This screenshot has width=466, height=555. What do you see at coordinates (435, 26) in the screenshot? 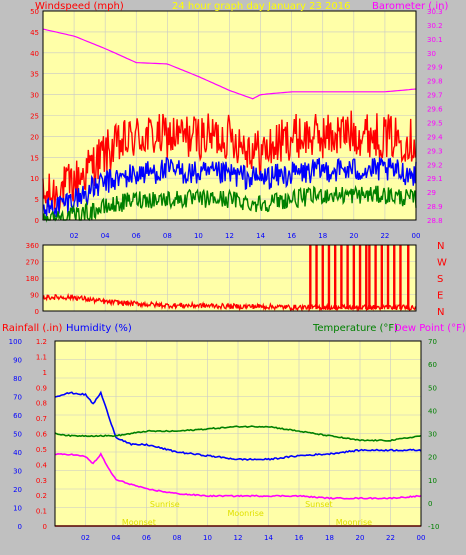
I see `barometer-tick-label: 30.2` at bounding box center [435, 26].